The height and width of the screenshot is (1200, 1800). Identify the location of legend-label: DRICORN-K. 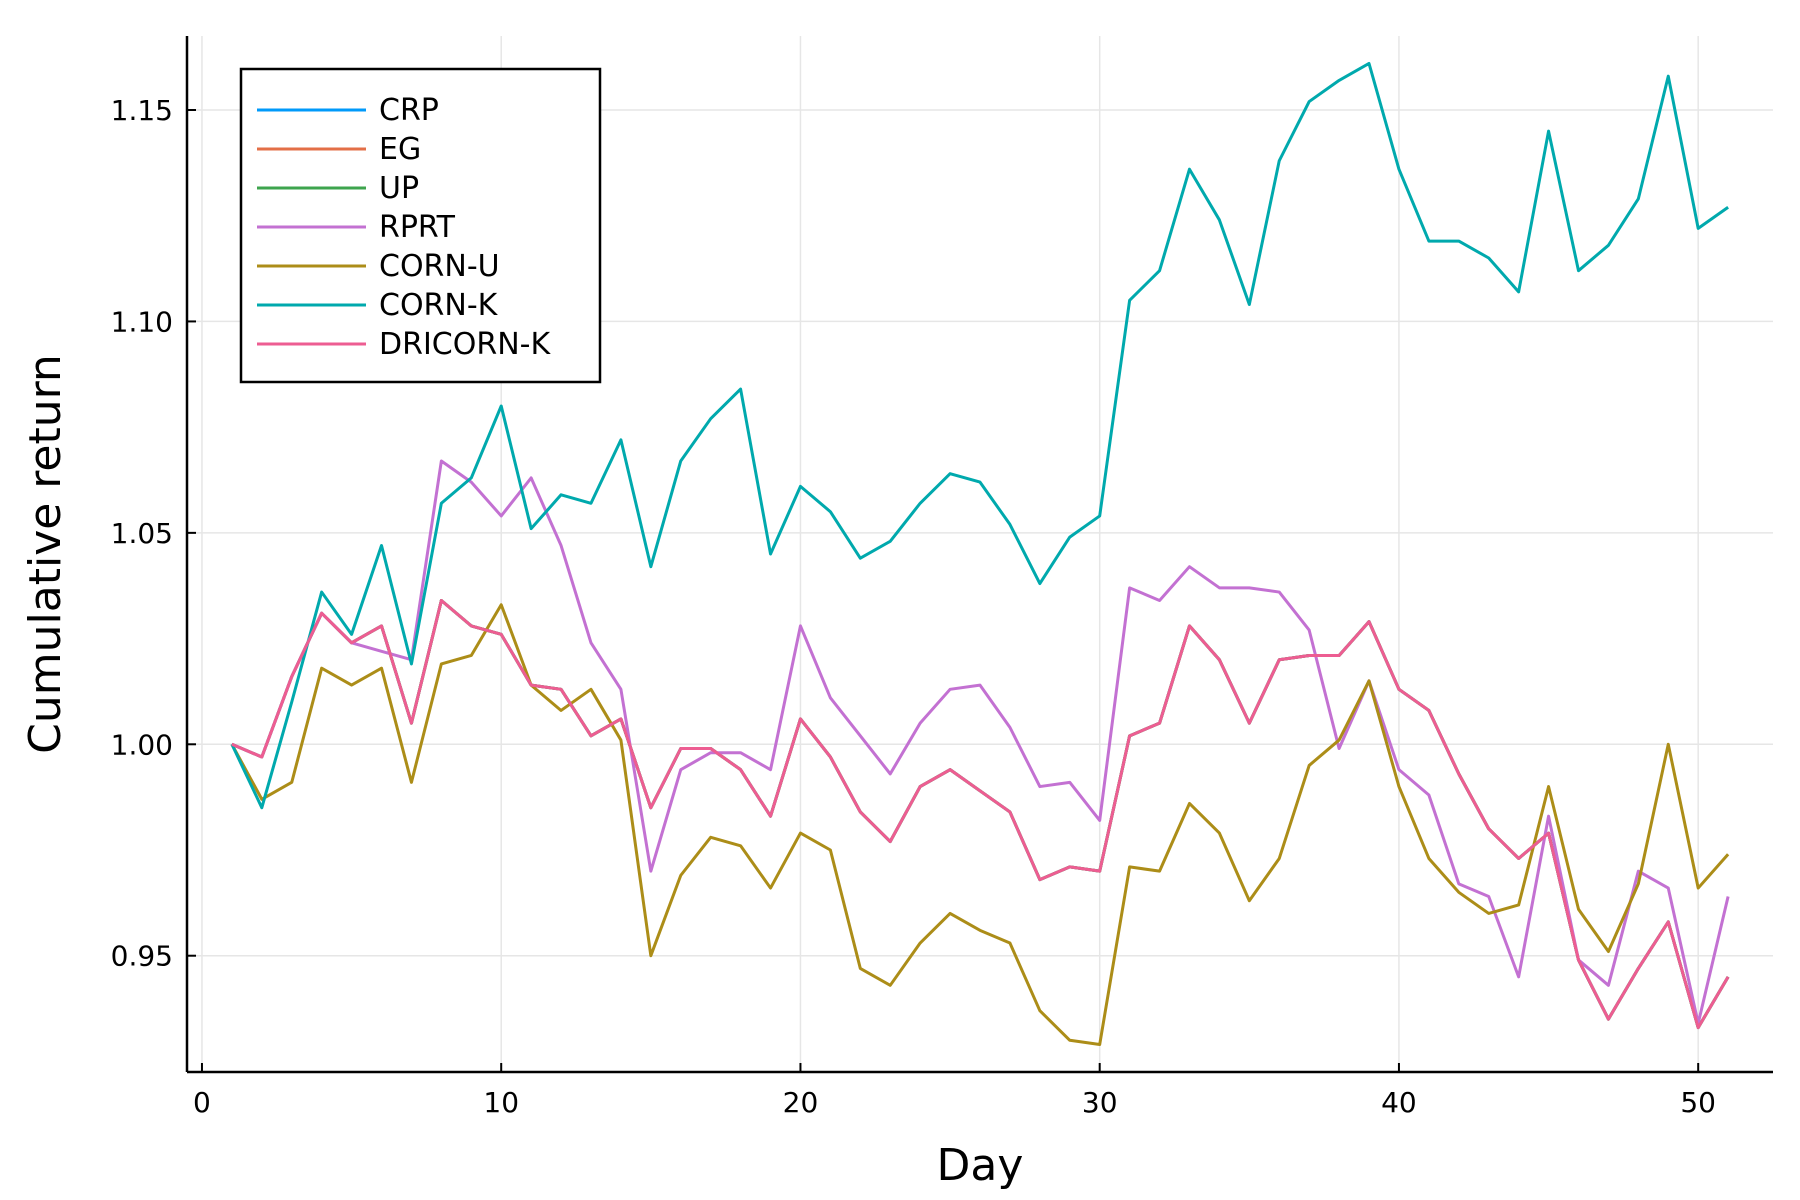
(465, 344).